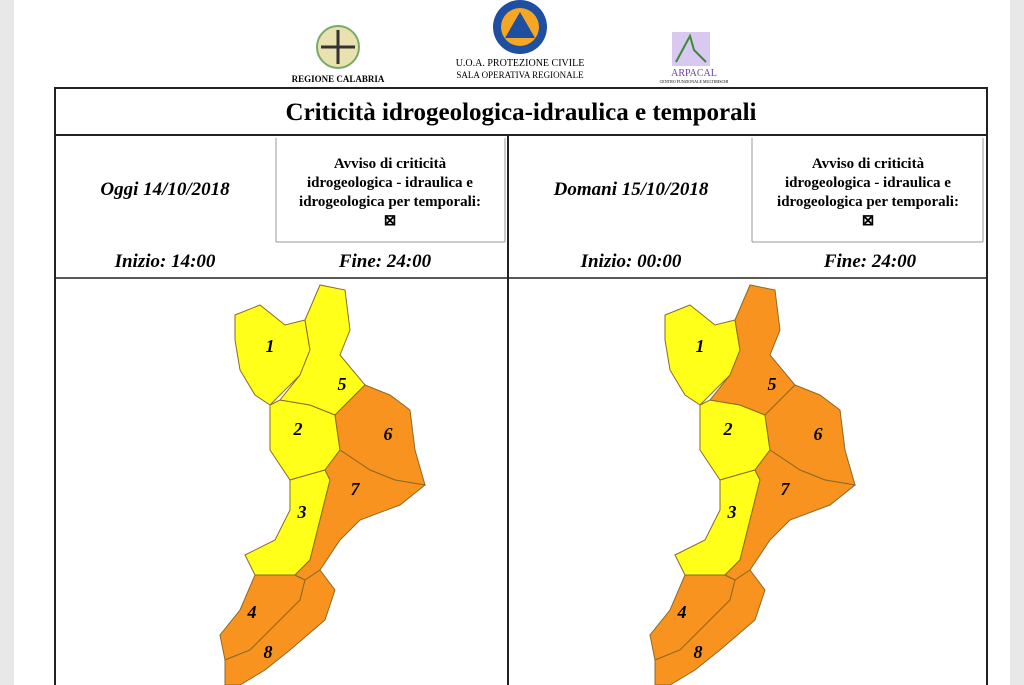  Describe the element at coordinates (165, 189) in the screenshot. I see `date: Oggi 14/10/2018` at that location.